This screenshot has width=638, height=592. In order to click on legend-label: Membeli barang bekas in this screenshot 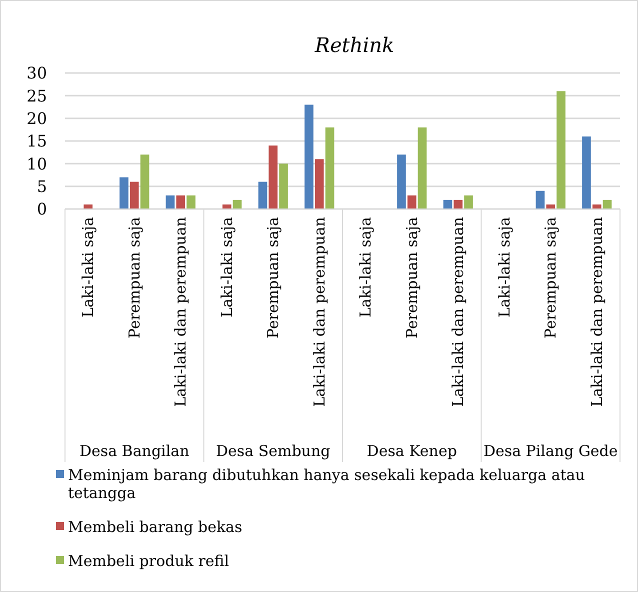, I will do `click(155, 527)`.